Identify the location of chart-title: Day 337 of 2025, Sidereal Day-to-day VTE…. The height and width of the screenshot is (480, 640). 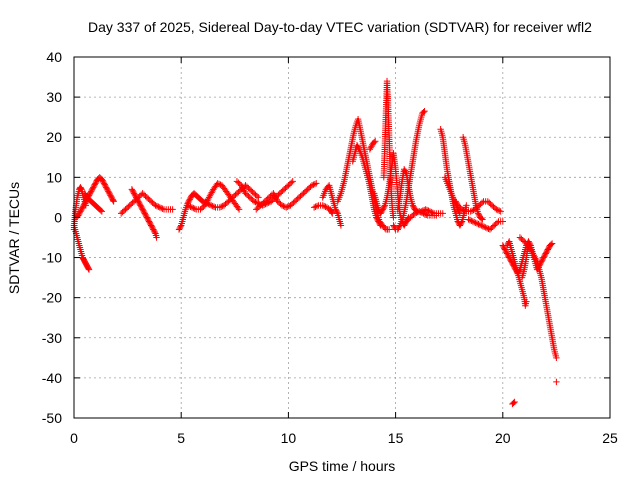
(340, 27).